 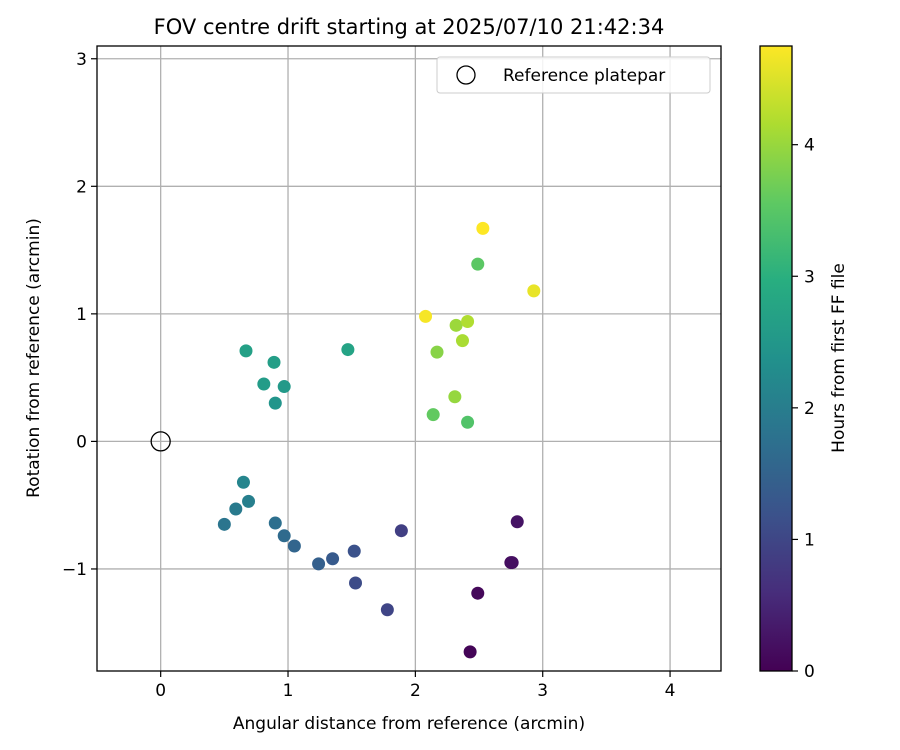 What do you see at coordinates (809, 277) in the screenshot?
I see `colorbar-tick-label: 3` at bounding box center [809, 277].